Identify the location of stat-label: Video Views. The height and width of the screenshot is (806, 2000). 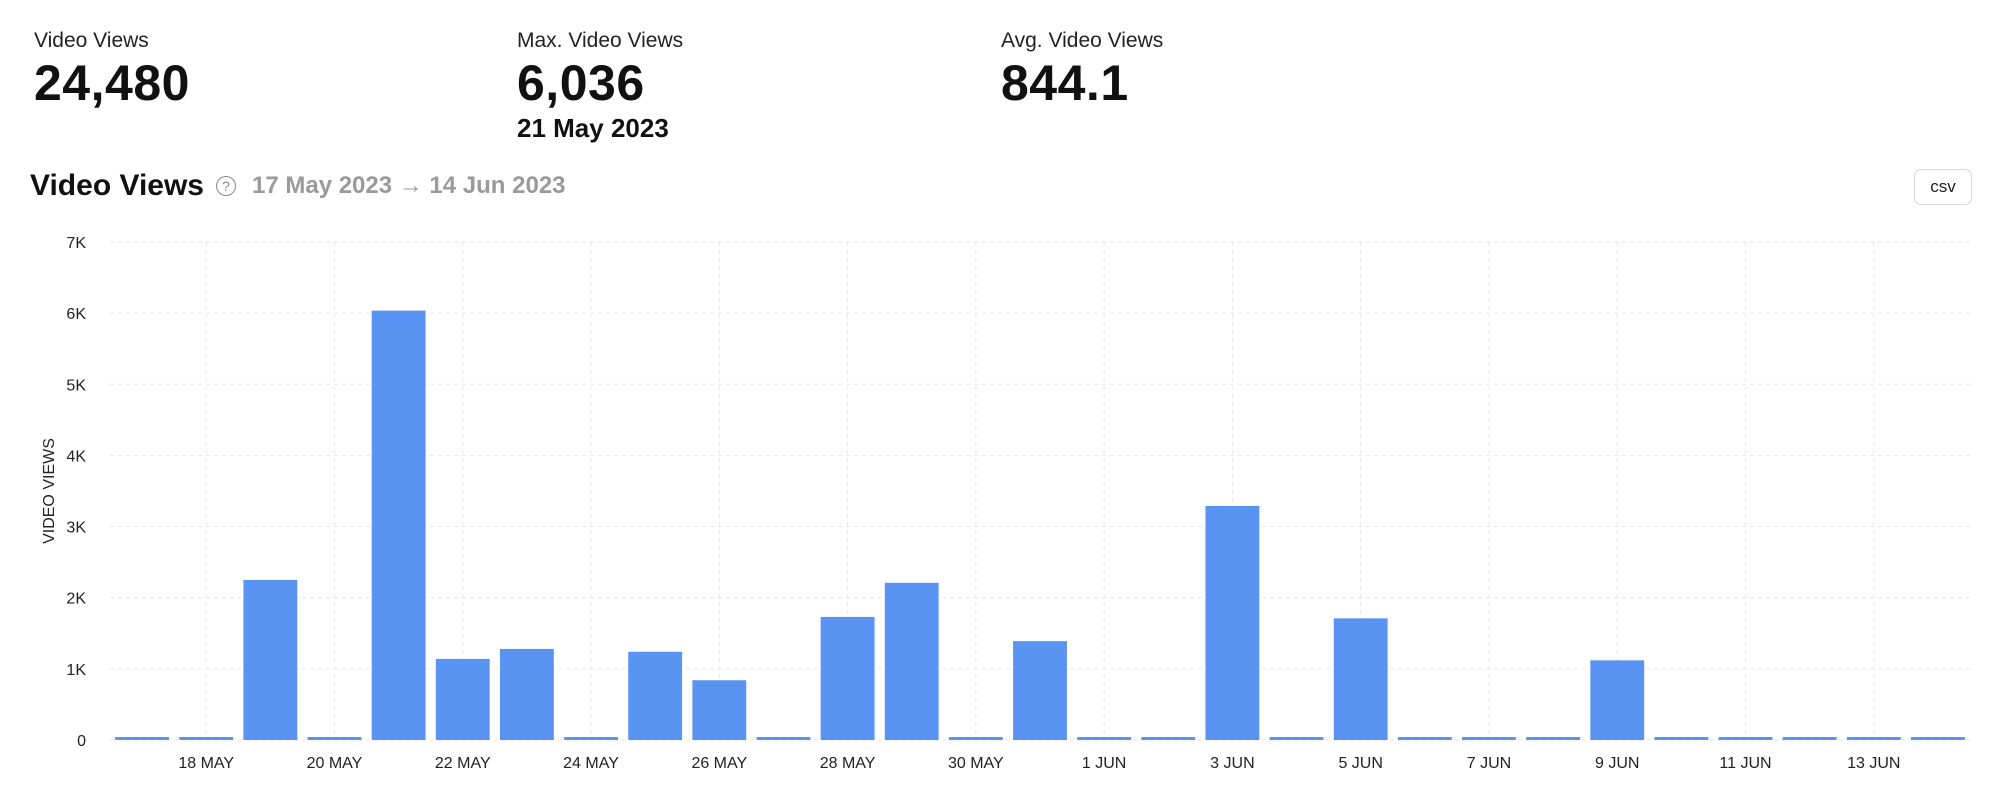
(91, 40).